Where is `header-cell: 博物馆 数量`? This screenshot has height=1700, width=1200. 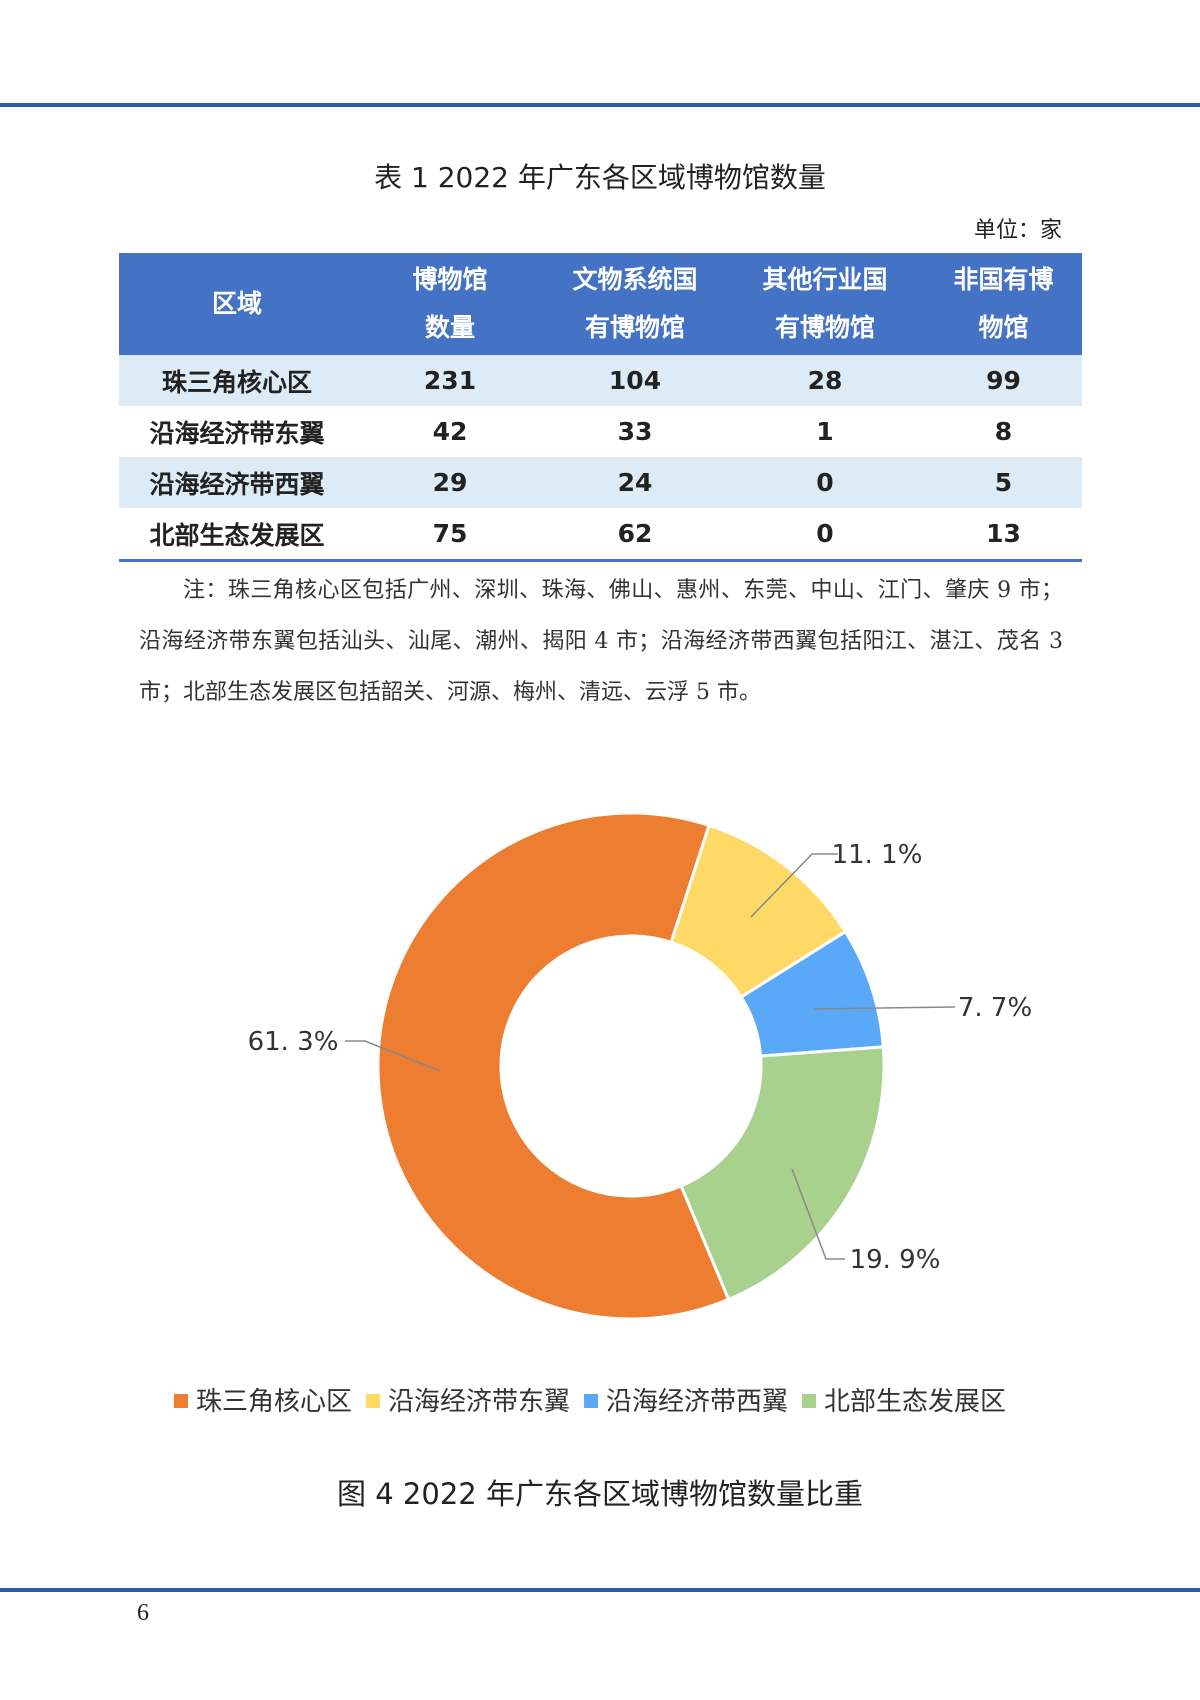
header-cell: 博物馆 数量 is located at coordinates (450, 304).